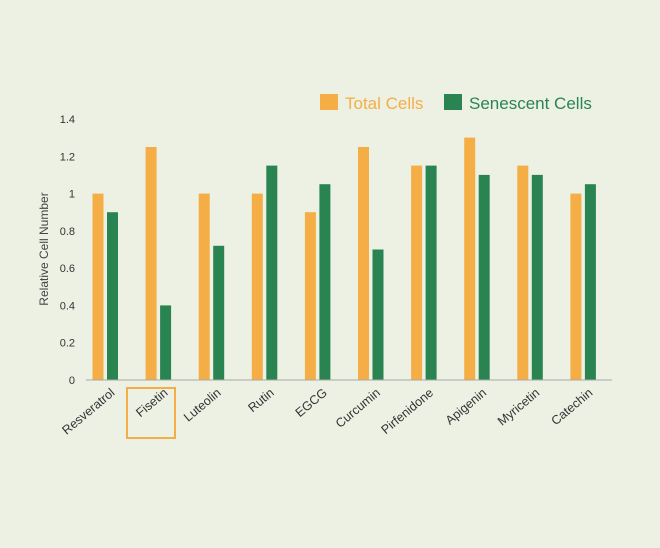 The image size is (660, 548). Describe the element at coordinates (151, 403) in the screenshot. I see `x-tick-label-fisetin: Fisetin` at that location.